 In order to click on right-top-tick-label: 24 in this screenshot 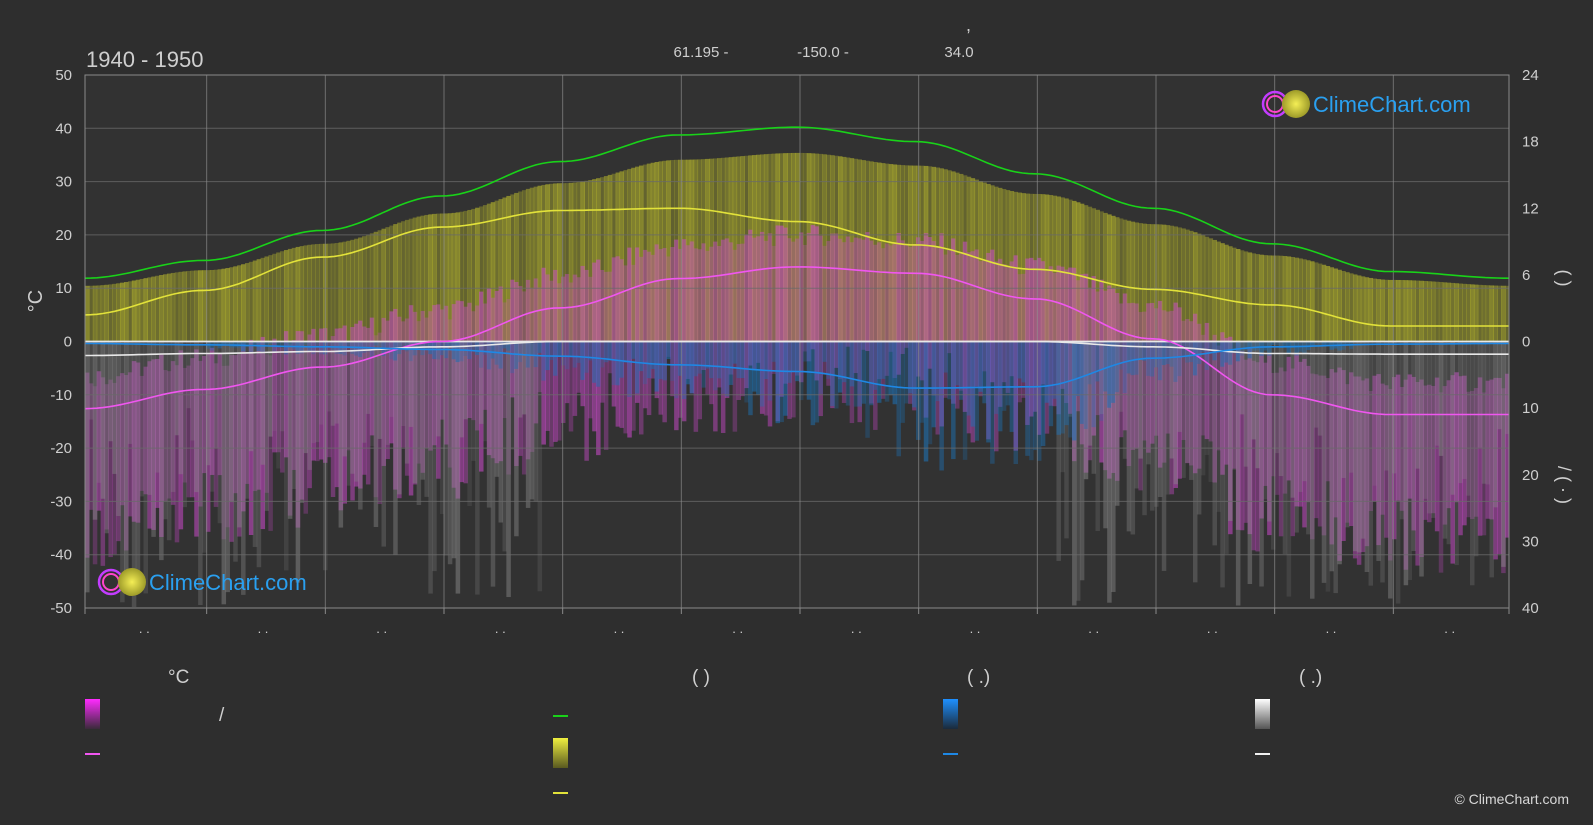, I will do `click(1530, 75)`.